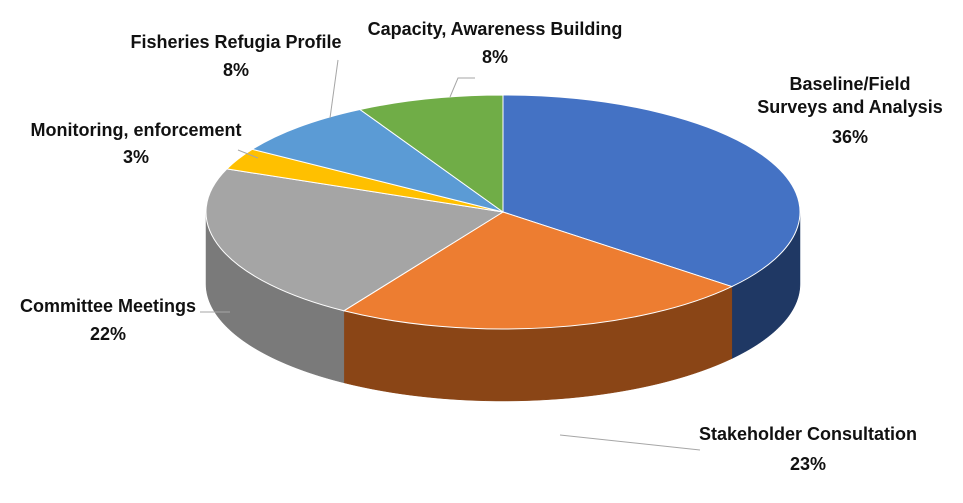  Describe the element at coordinates (849, 84) in the screenshot. I see `data-label-category: Baseline/Field` at that location.